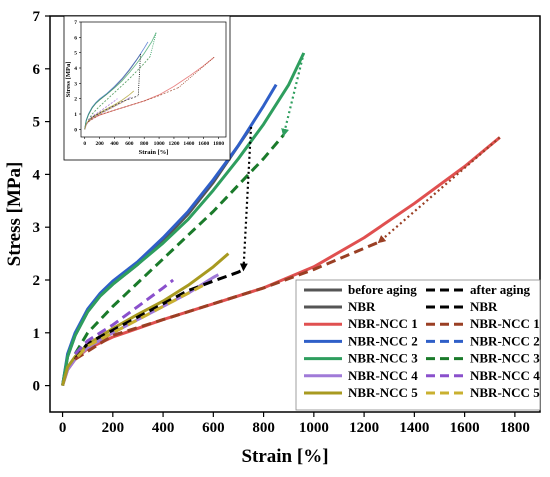 The width and height of the screenshot is (550, 477). I want to click on y-tick-label-1: 1, so click(37, 334).